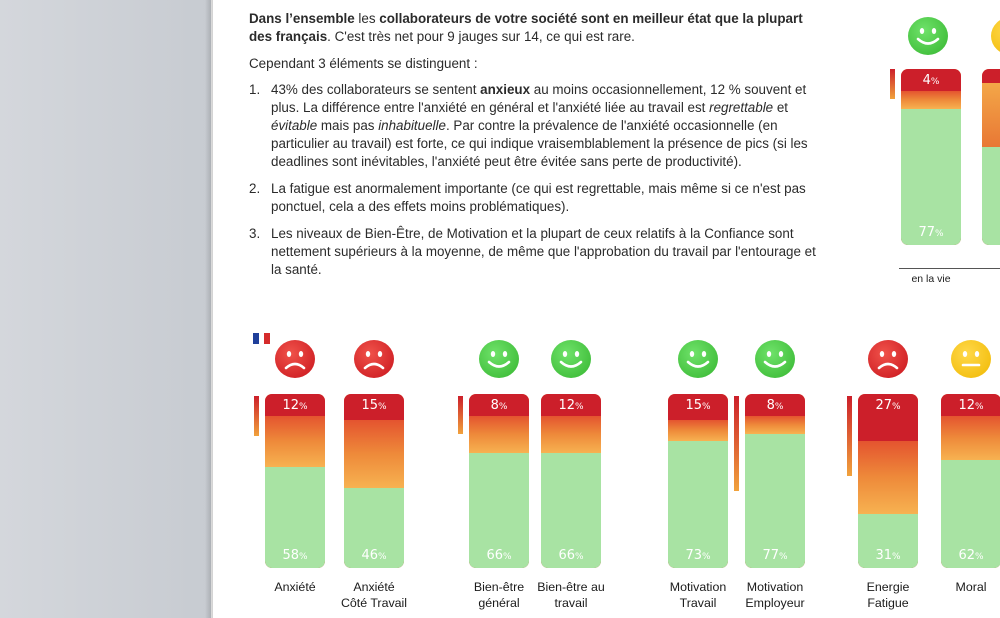 The height and width of the screenshot is (618, 1000). Describe the element at coordinates (209, 309) in the screenshot. I see `panel-divider` at that location.